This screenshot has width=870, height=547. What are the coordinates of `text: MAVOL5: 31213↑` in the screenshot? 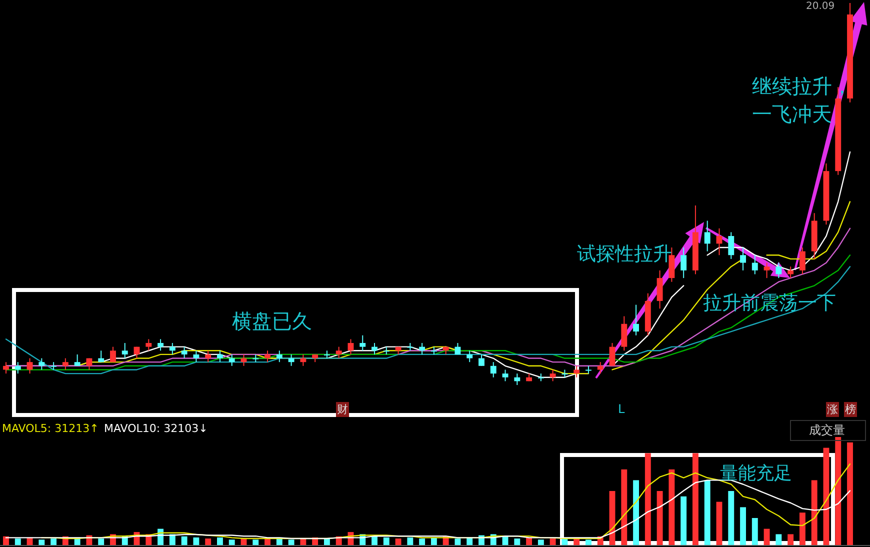 It's located at (50, 428).